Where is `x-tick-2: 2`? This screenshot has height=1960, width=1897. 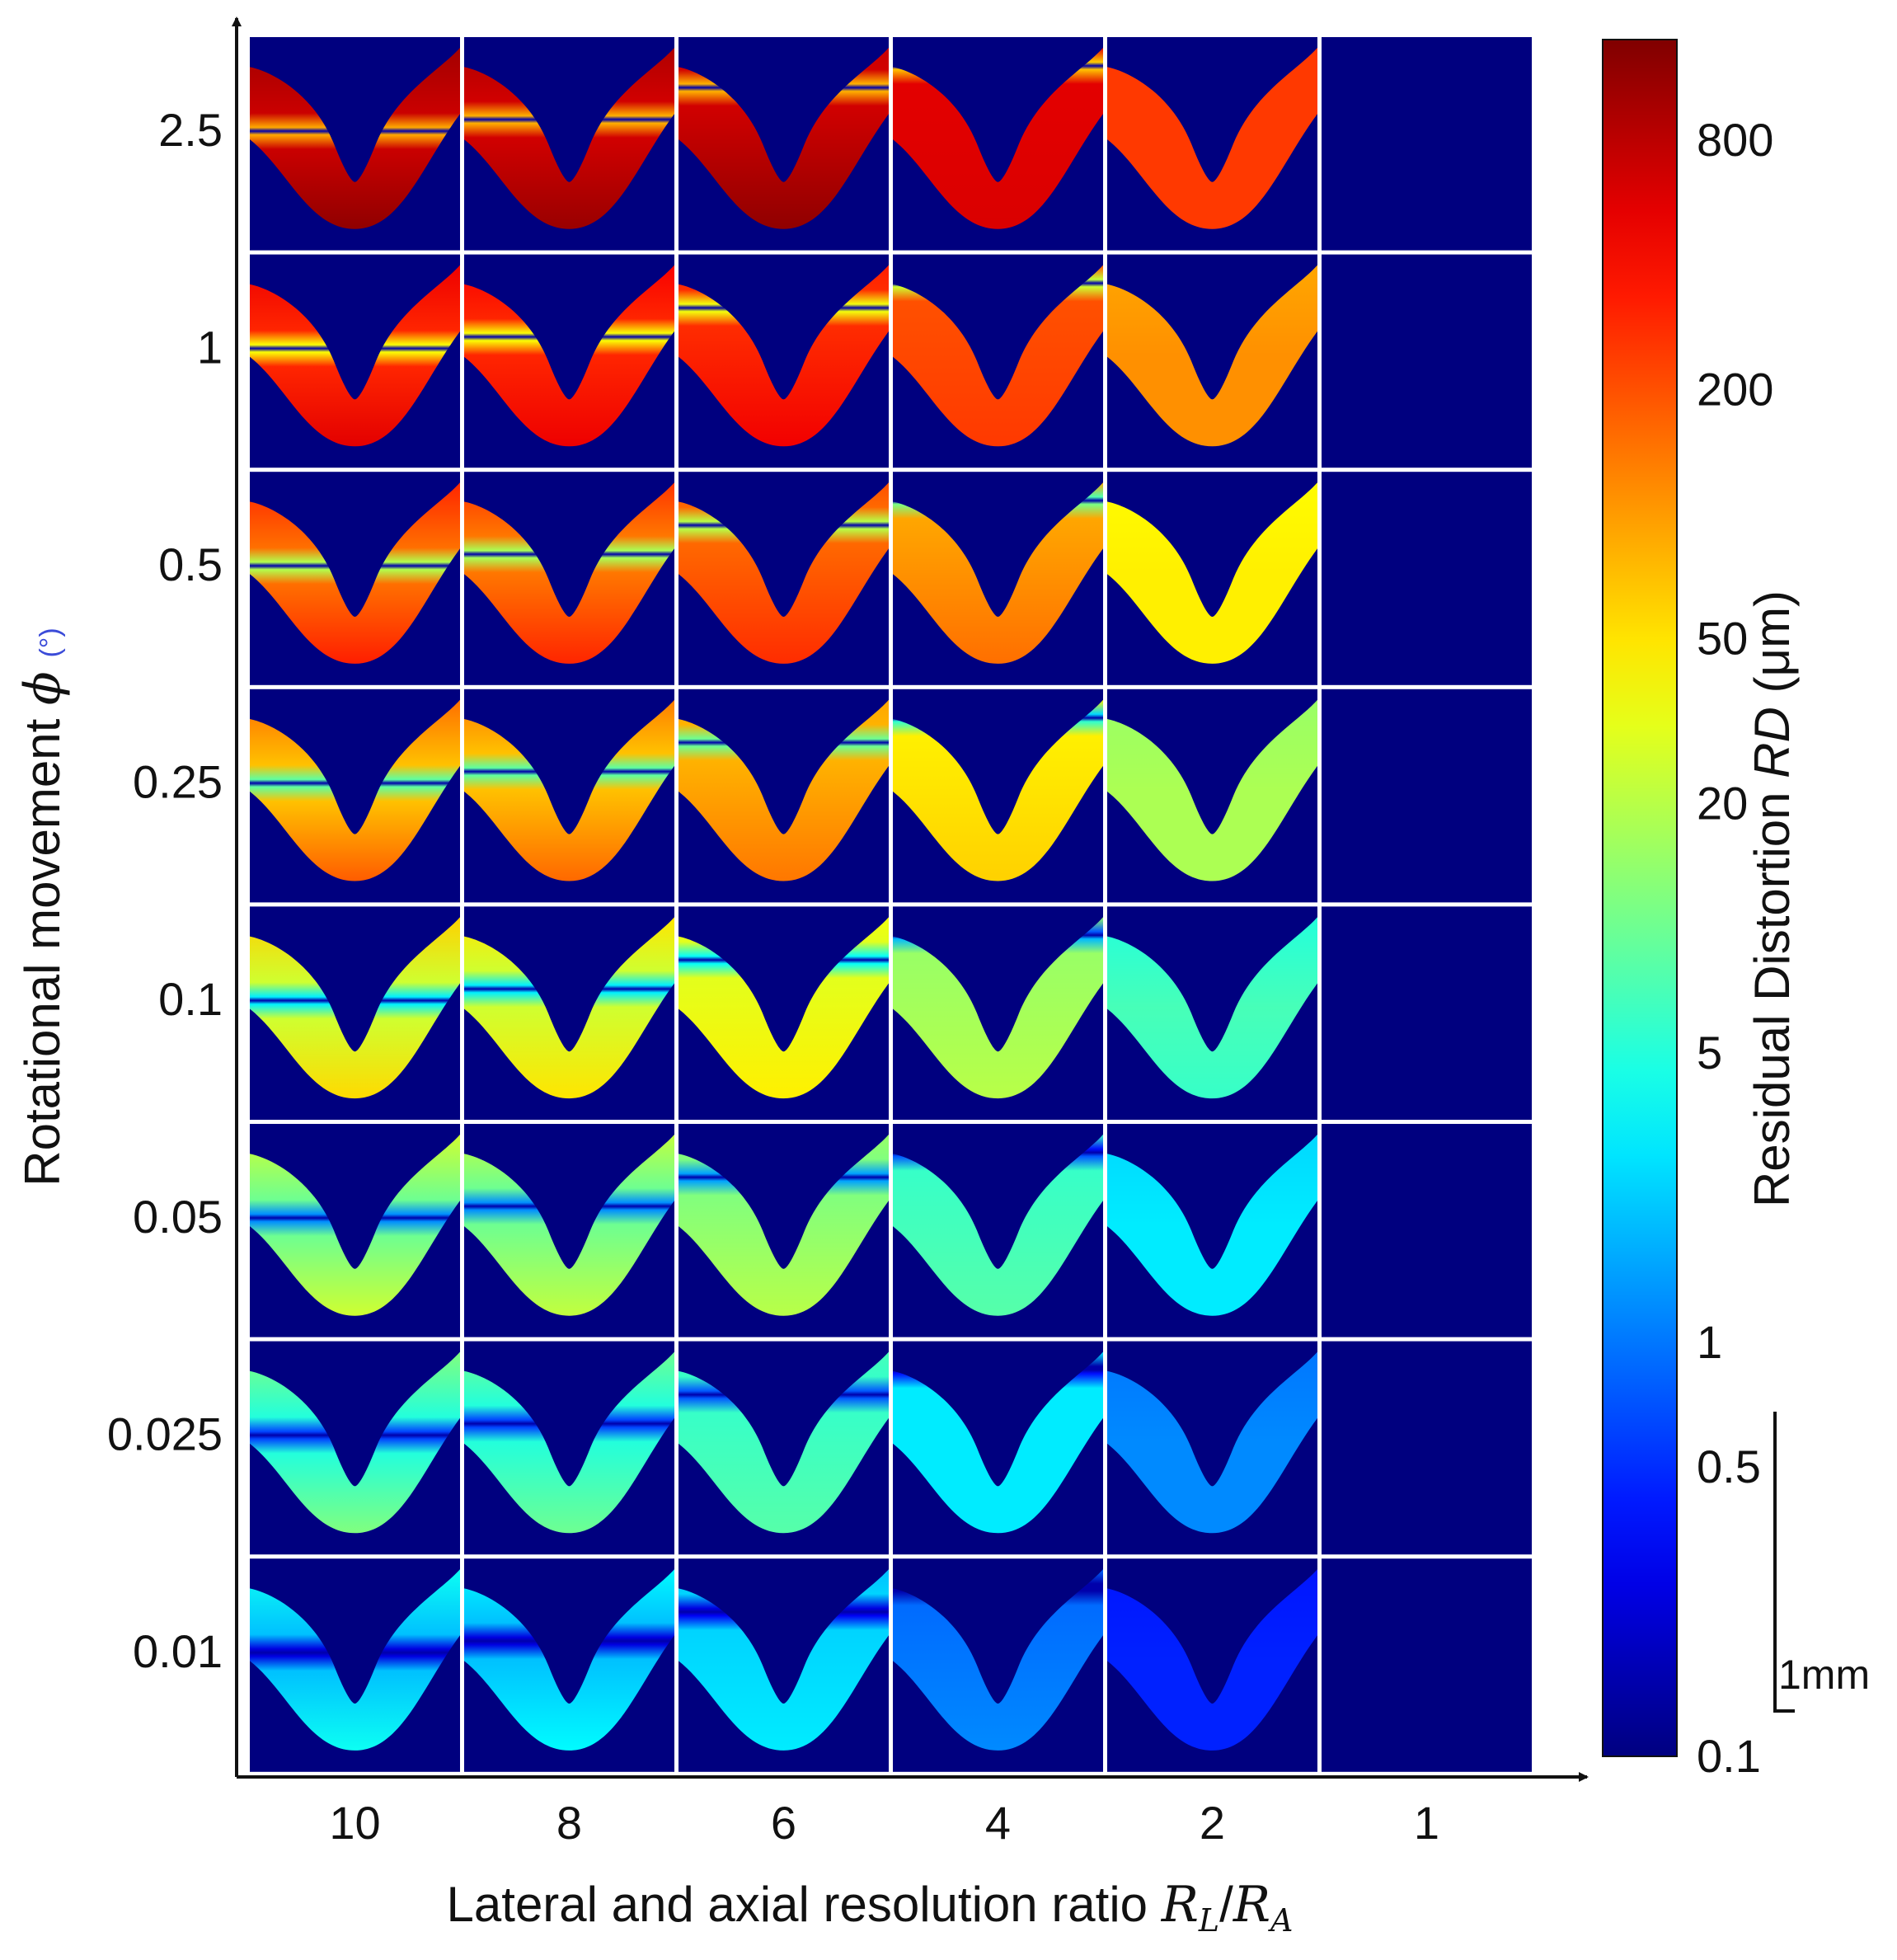 x-tick-2: 2 is located at coordinates (1212, 1823).